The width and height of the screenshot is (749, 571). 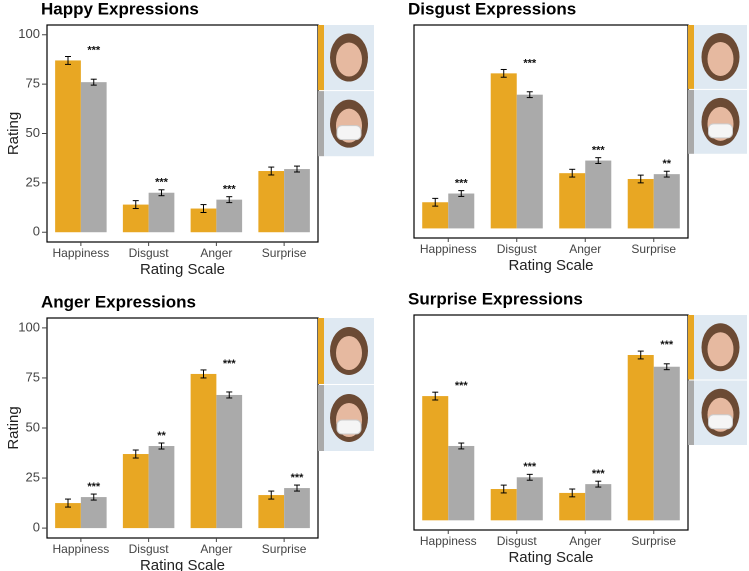 What do you see at coordinates (492, 9) in the screenshot?
I see `panel-title: Disgust Expressions` at bounding box center [492, 9].